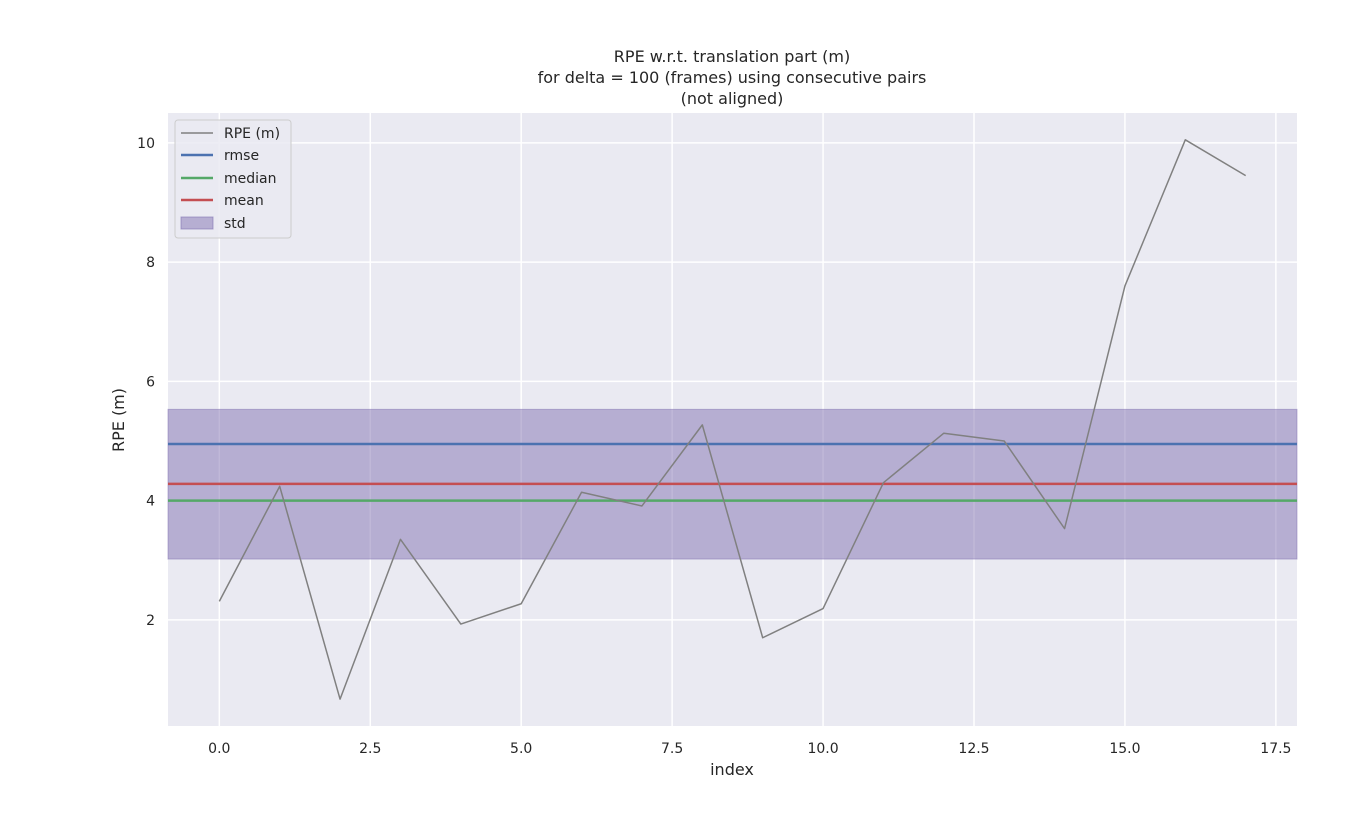 Image resolution: width=1357 pixels, height=827 pixels. I want to click on legend-label-rmse: rmse, so click(241, 156).